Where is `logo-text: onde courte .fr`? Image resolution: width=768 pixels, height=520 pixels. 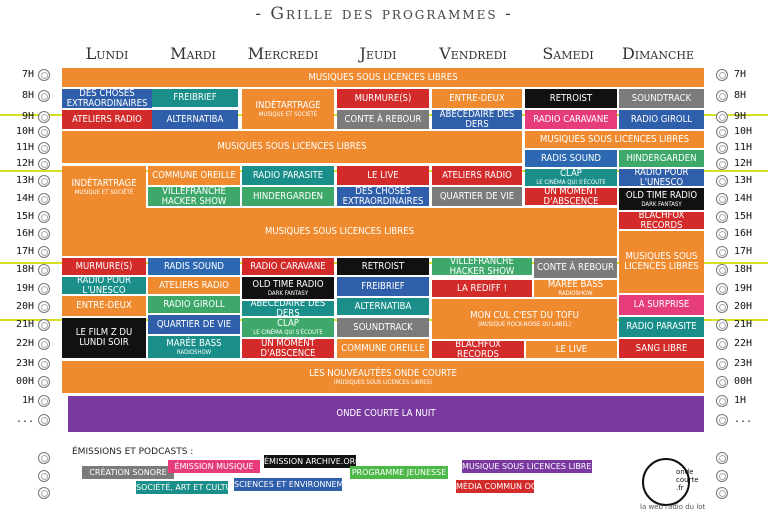 logo-text: onde courte .fr is located at coordinates (687, 480).